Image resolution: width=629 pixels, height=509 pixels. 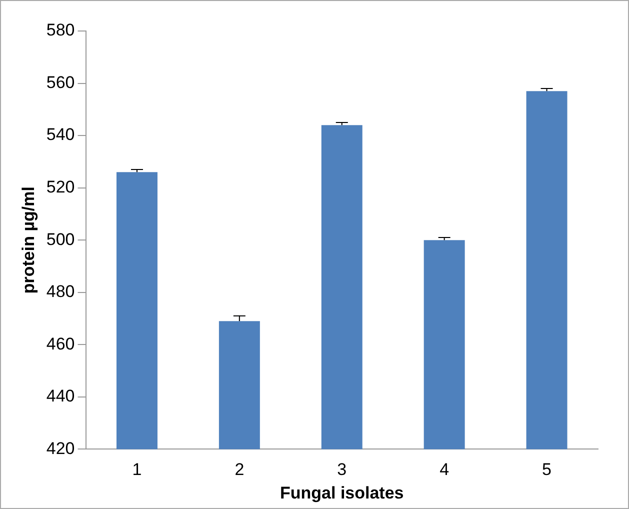 I want to click on y-tick-label: 460, so click(x=60, y=344).